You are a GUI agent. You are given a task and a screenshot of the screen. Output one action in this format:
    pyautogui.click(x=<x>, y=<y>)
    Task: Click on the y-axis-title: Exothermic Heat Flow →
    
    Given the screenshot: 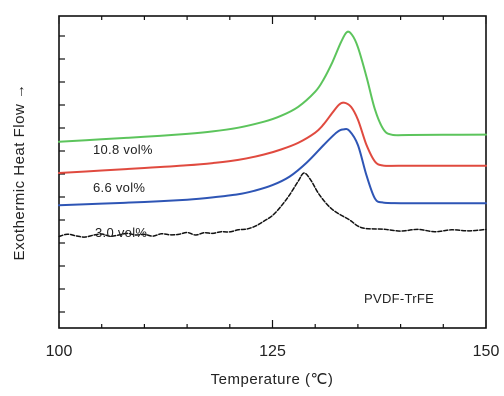 What is the action you would take?
    pyautogui.click(x=19, y=172)
    